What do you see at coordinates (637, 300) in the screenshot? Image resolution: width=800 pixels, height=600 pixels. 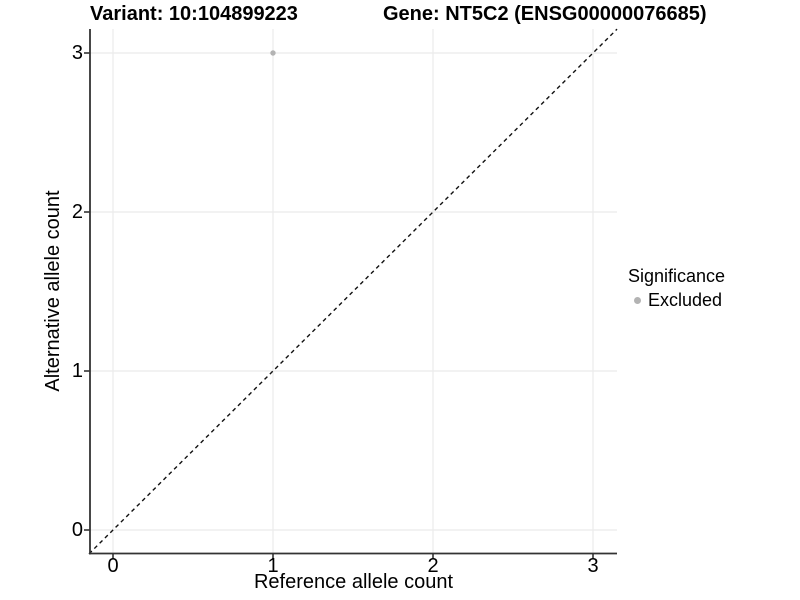 I see `excluded-point-icon` at bounding box center [637, 300].